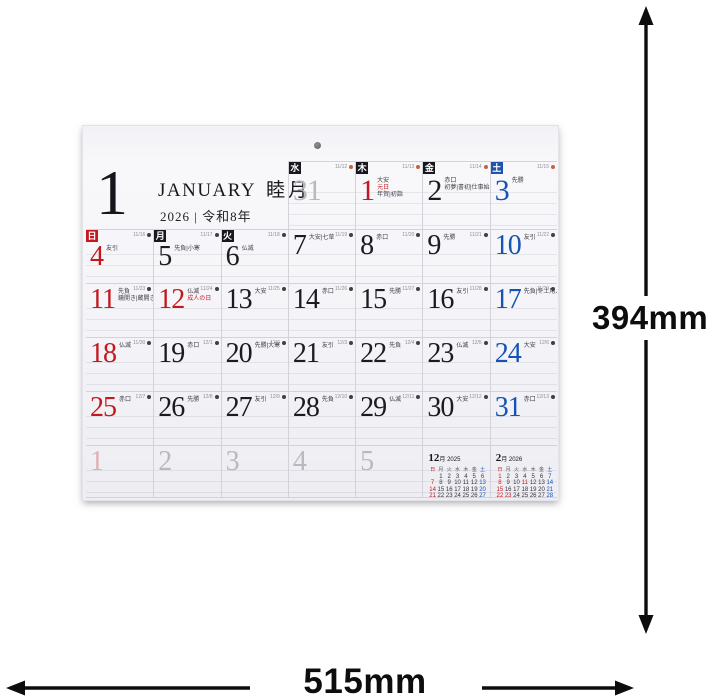 This screenshot has height=700, width=707. I want to click on month-title-block: 1 JANUARY 睦月 2026 | 令和8年, so click(196, 193).